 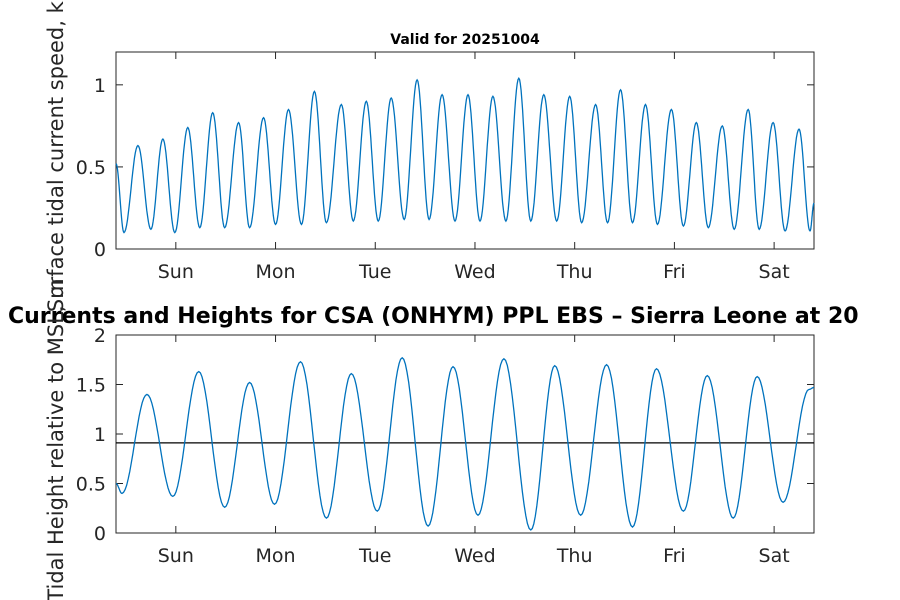 I want to click on top-x-tick-label-mon: Mon, so click(x=276, y=272).